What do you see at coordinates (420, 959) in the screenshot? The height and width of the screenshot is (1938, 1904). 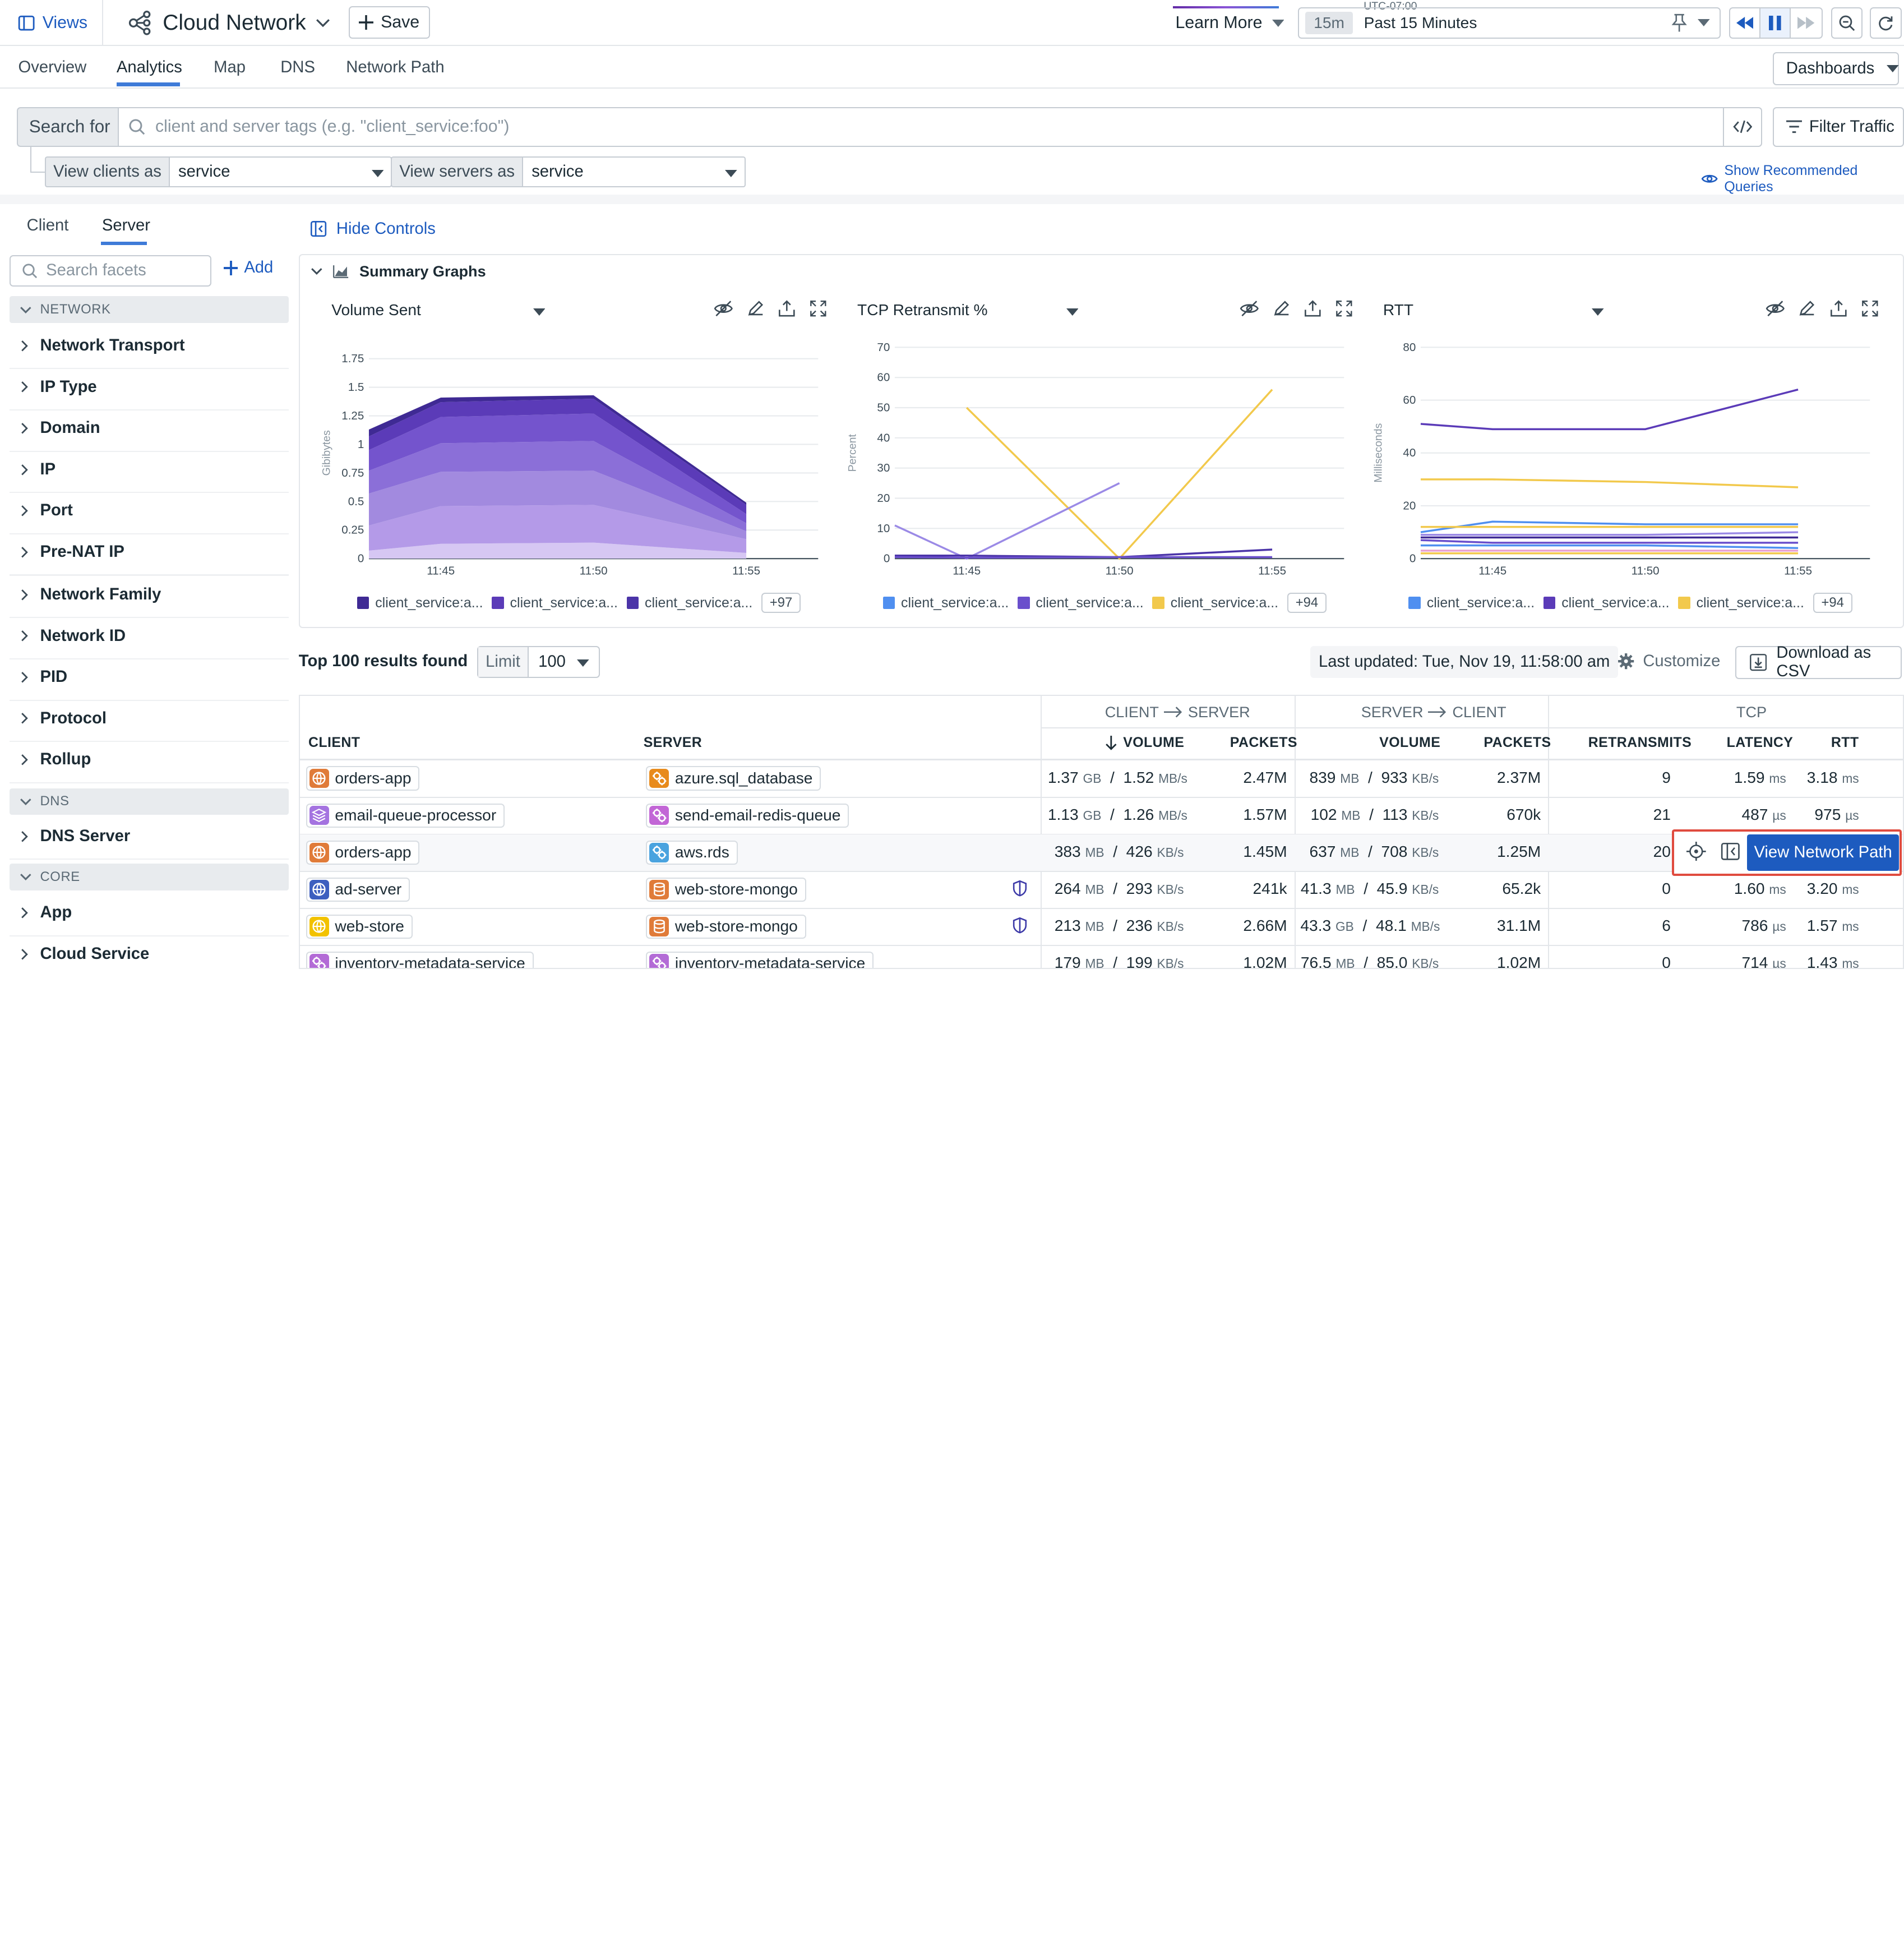 I see `client-tag: inventory-metadata-service` at bounding box center [420, 959].